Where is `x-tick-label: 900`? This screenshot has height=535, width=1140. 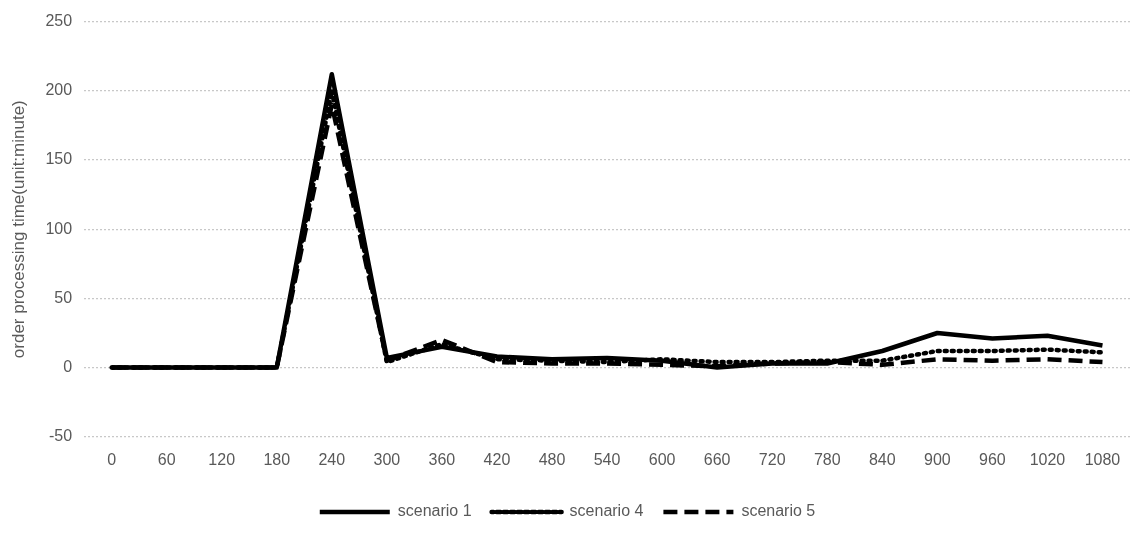 x-tick-label: 900 is located at coordinates (937, 459).